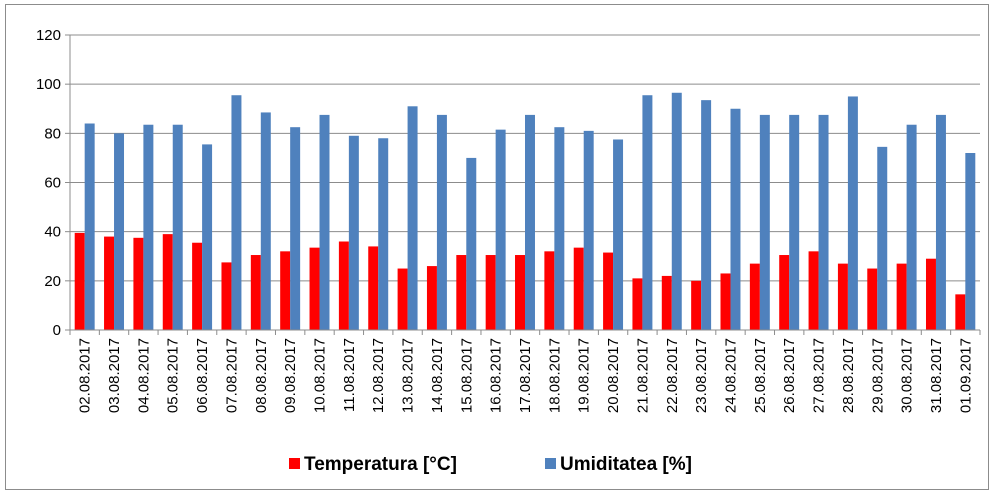 The height and width of the screenshot is (494, 994). I want to click on x-tick-label: 24.08.2017, so click(730, 375).